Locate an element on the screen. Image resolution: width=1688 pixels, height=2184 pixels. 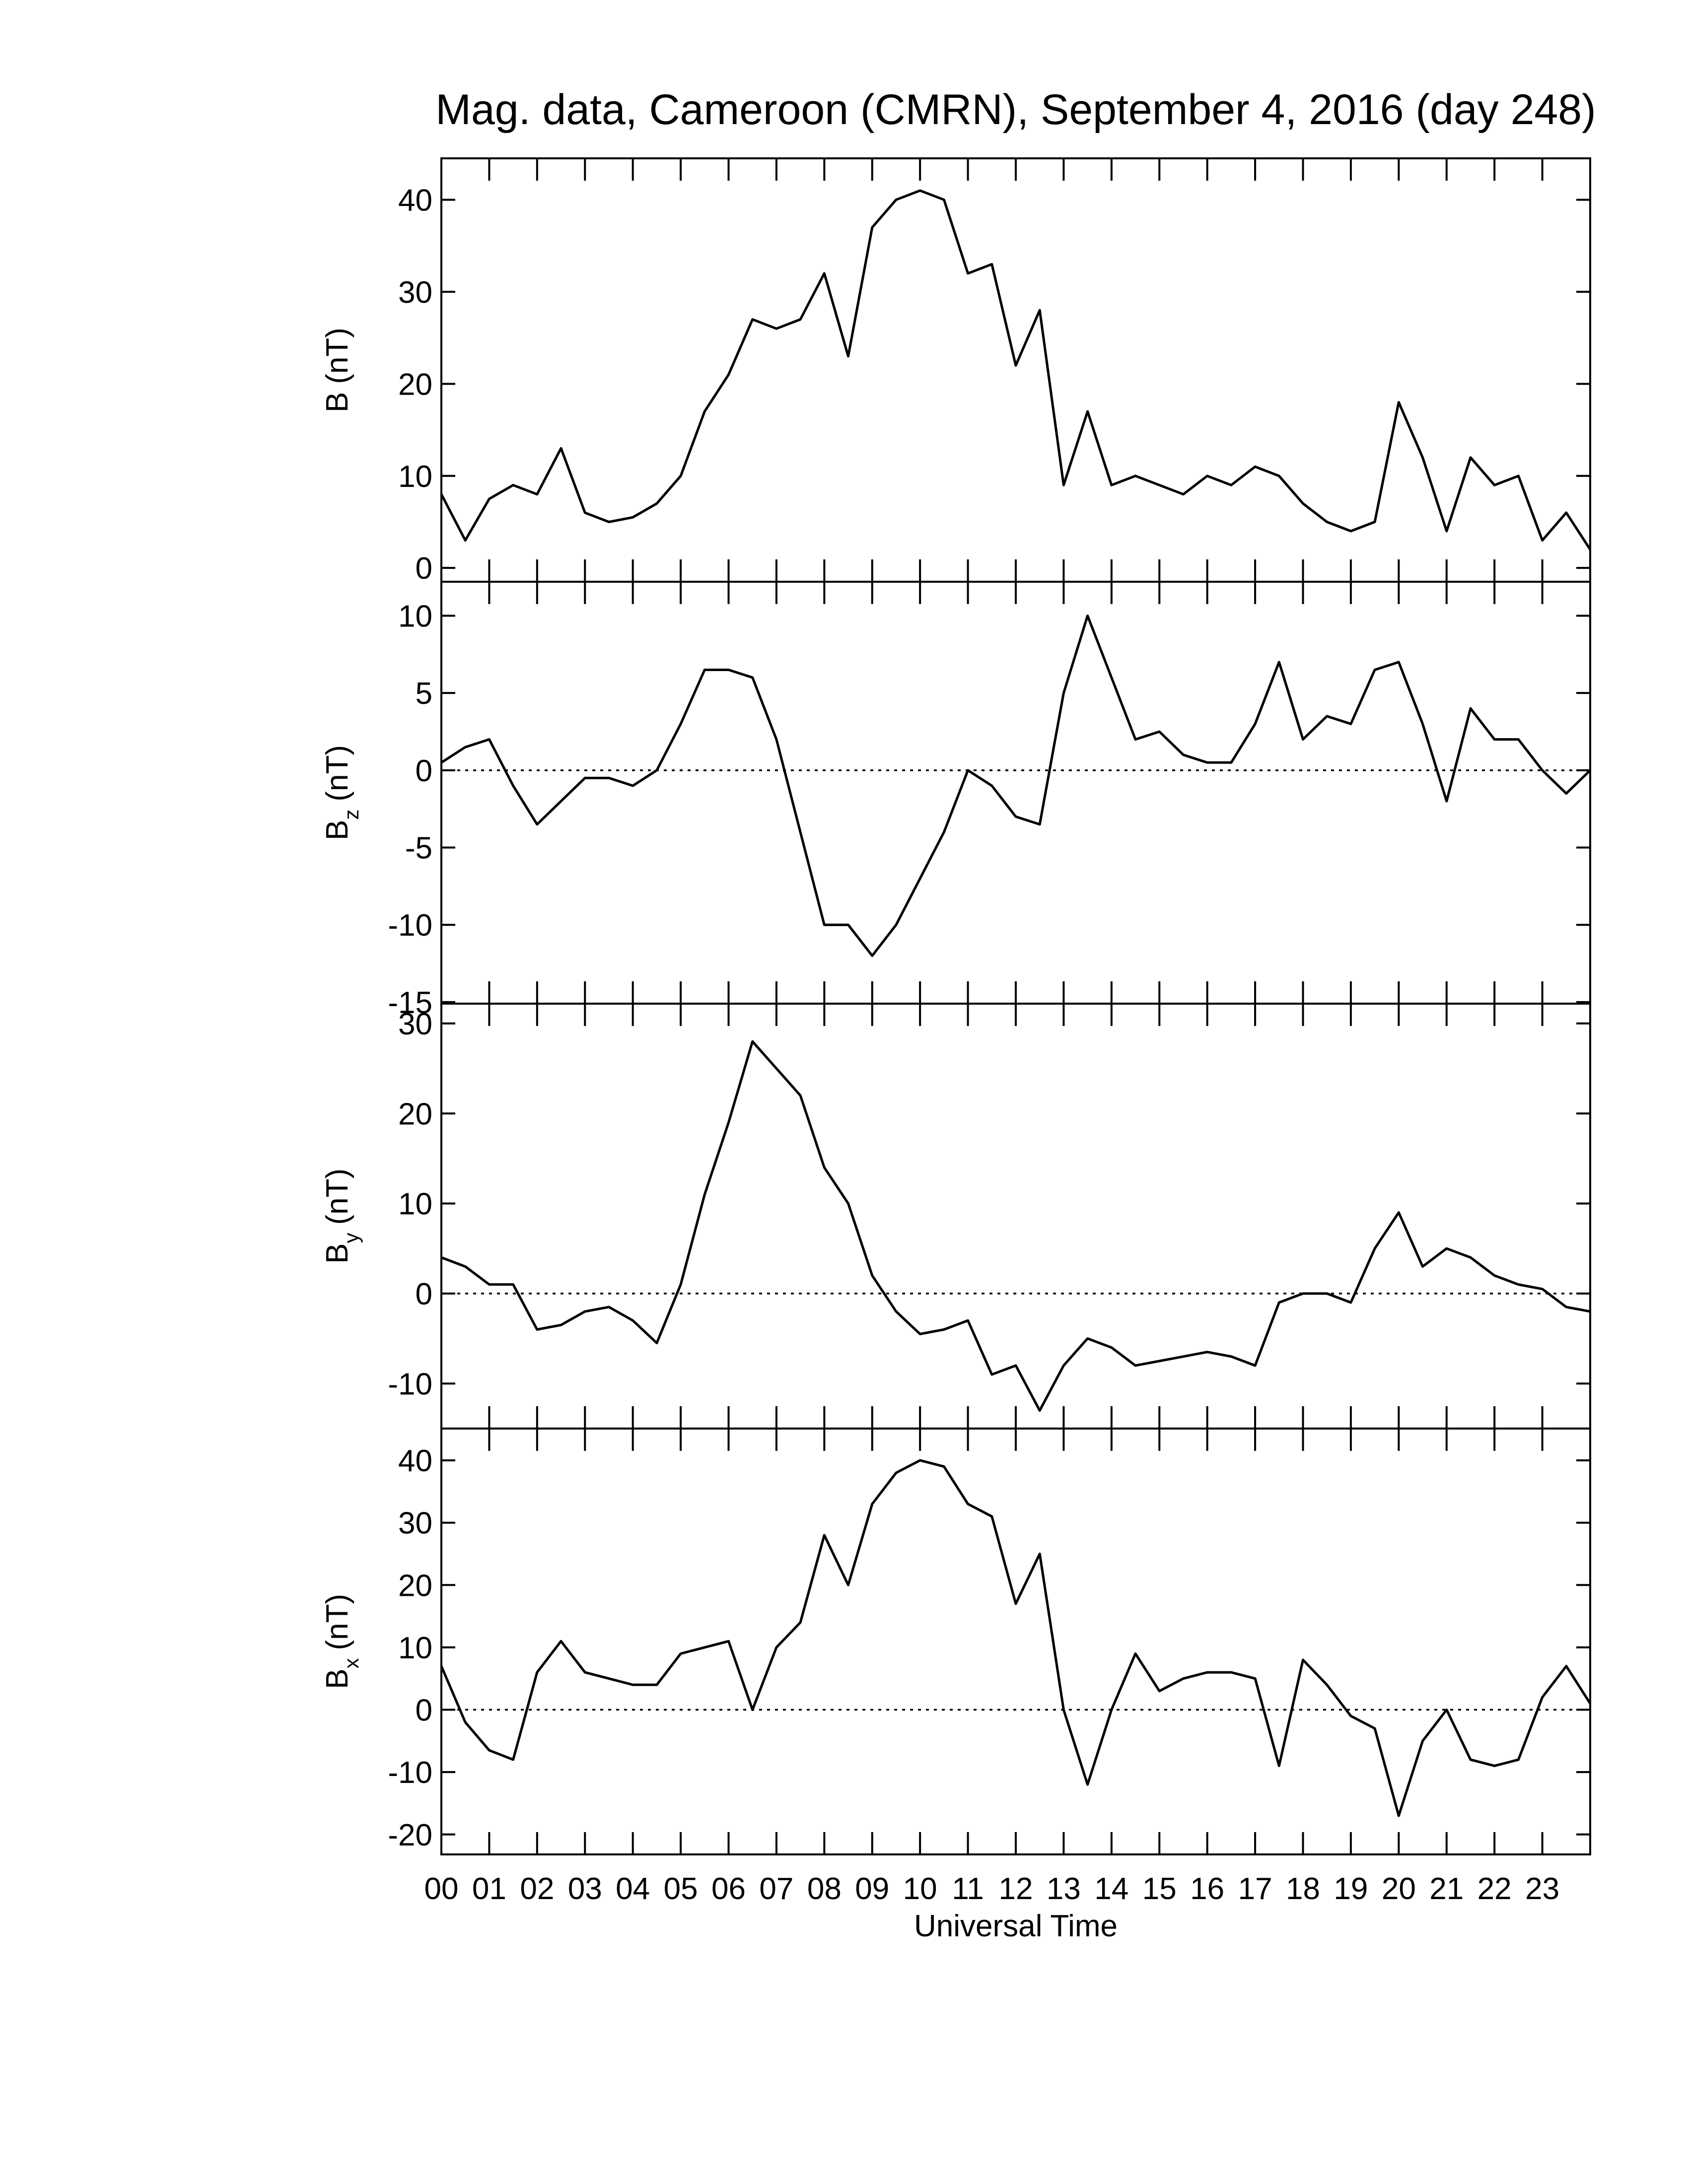
x-tick-label: 00 is located at coordinates (441, 1889).